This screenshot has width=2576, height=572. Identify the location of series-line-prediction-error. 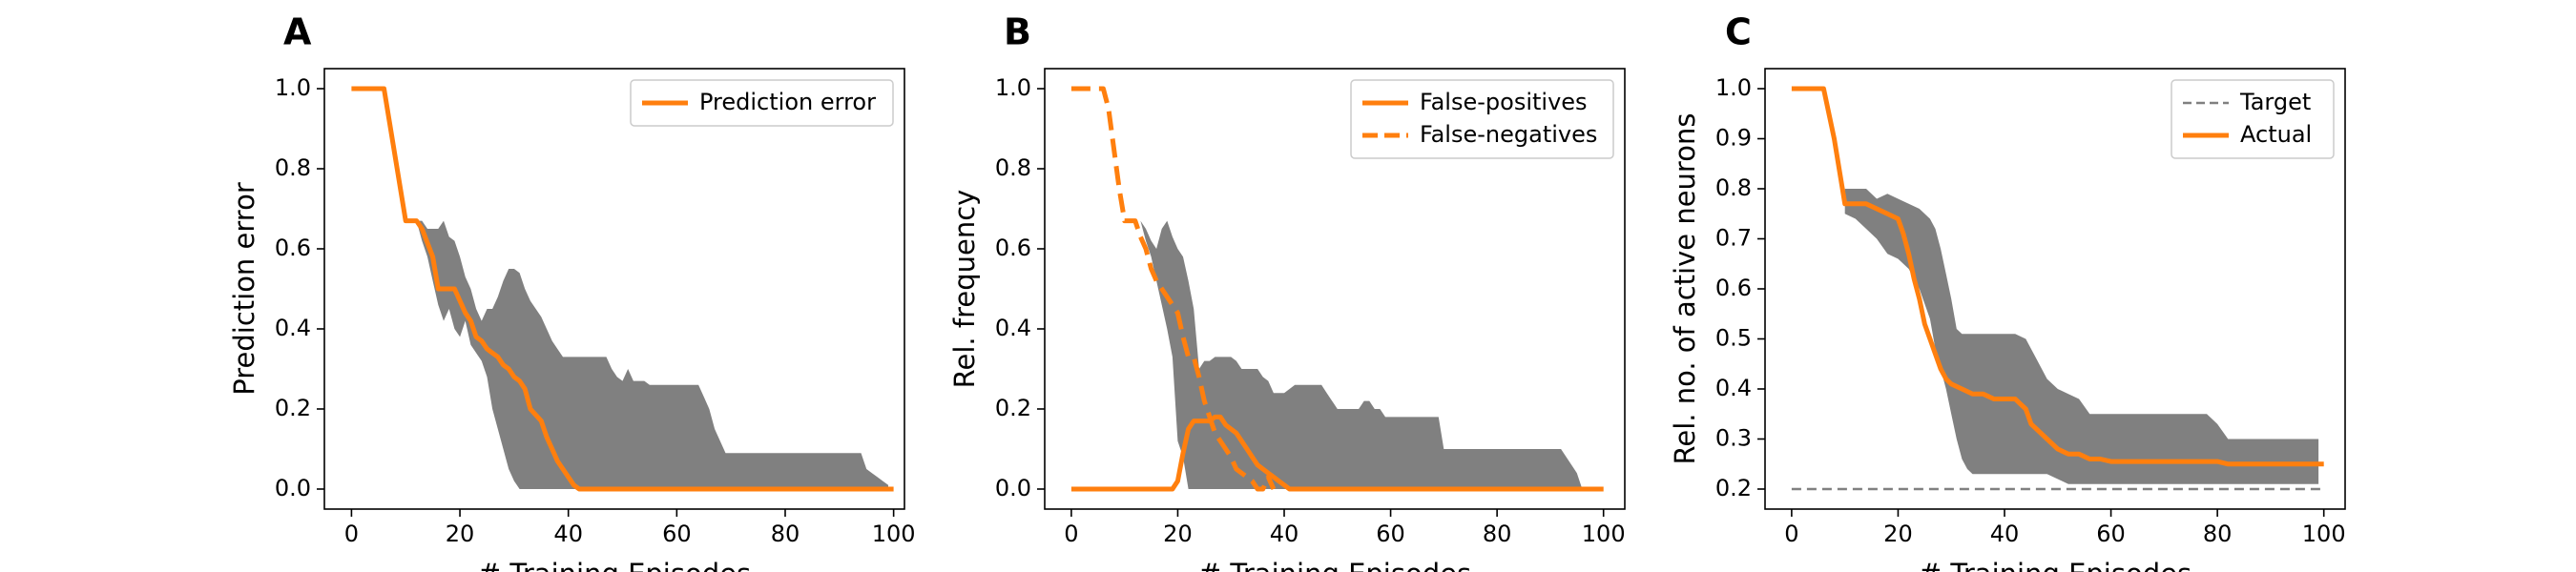
(622, 289).